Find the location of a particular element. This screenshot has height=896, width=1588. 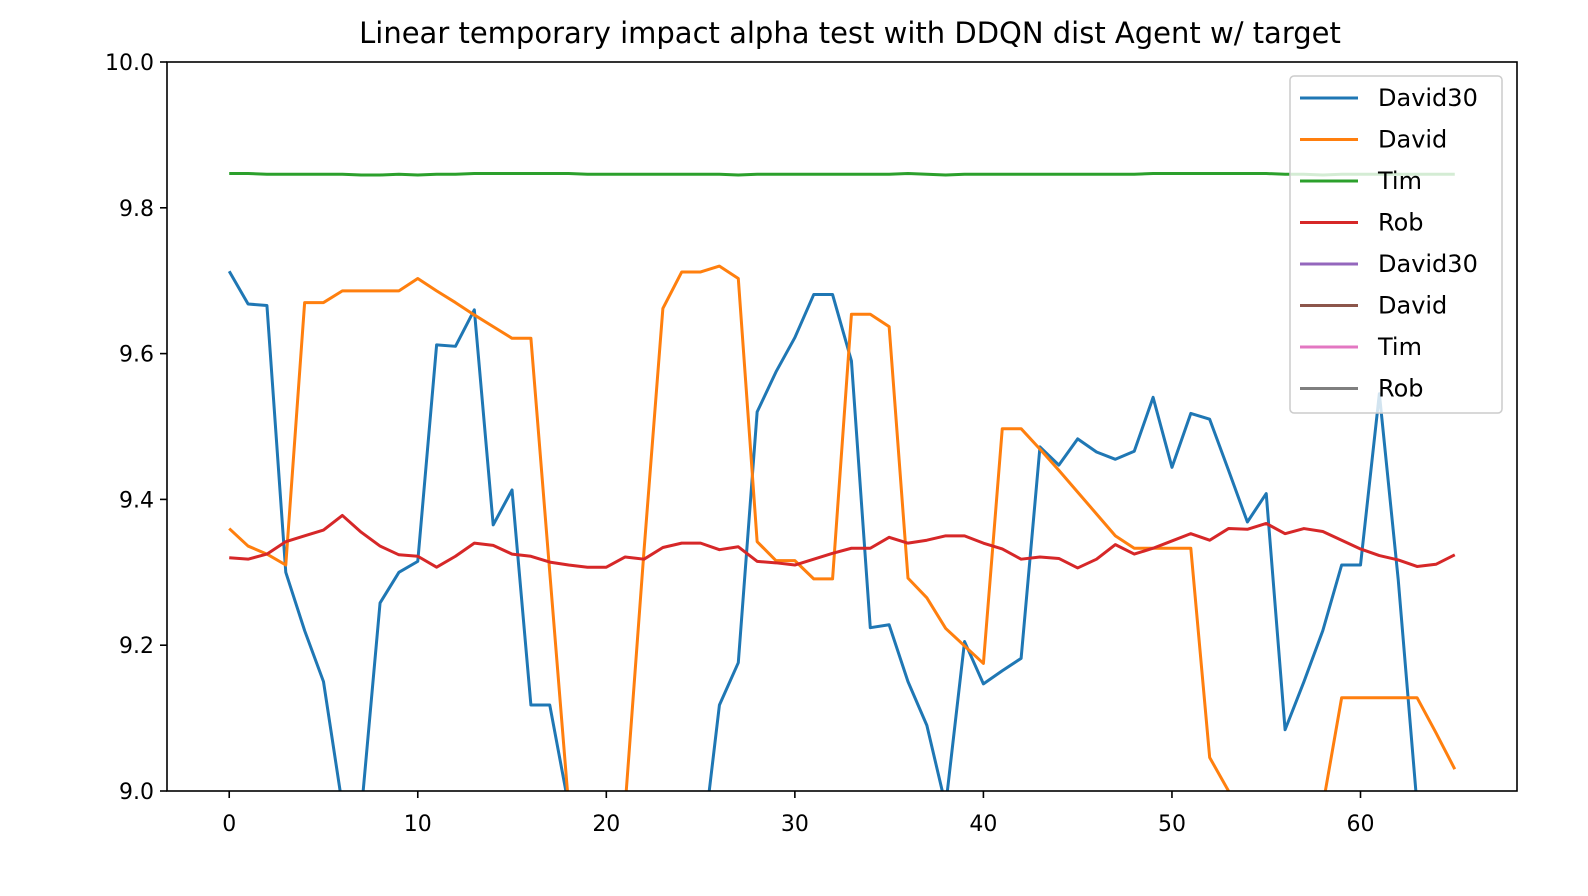

series-line-tim is located at coordinates (842, 174).